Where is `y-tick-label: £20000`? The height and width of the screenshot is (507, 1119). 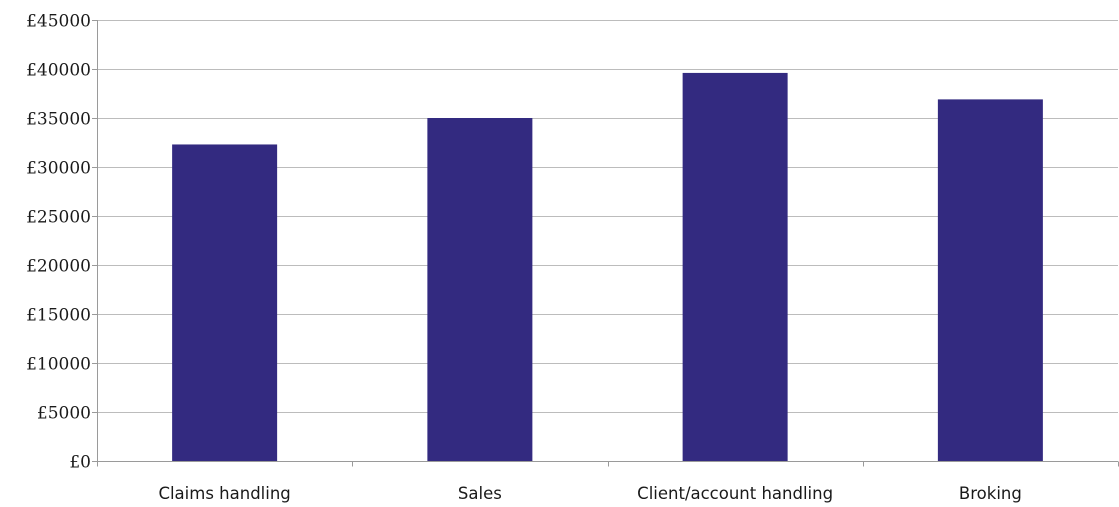 y-tick-label: £20000 is located at coordinates (58, 267).